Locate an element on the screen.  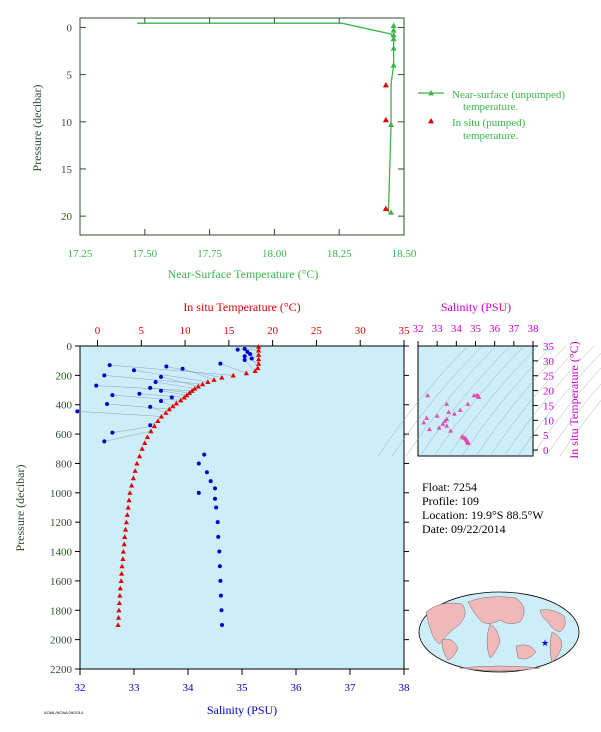
ts-temp-tick-label: 0 is located at coordinates (546, 451).